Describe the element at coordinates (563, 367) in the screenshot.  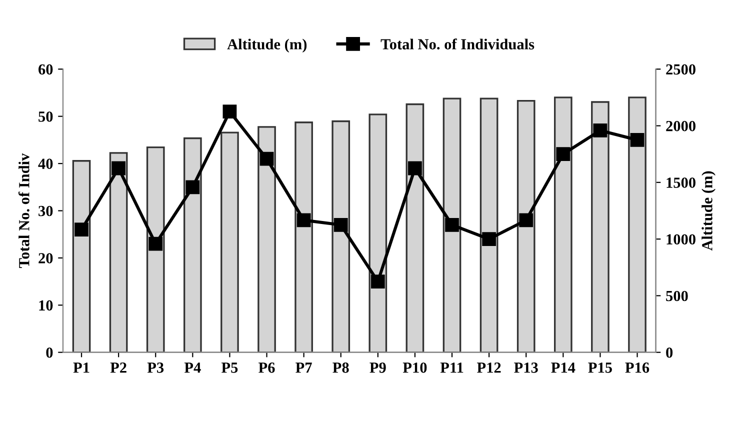
I see `x-tick-label: P14` at that location.